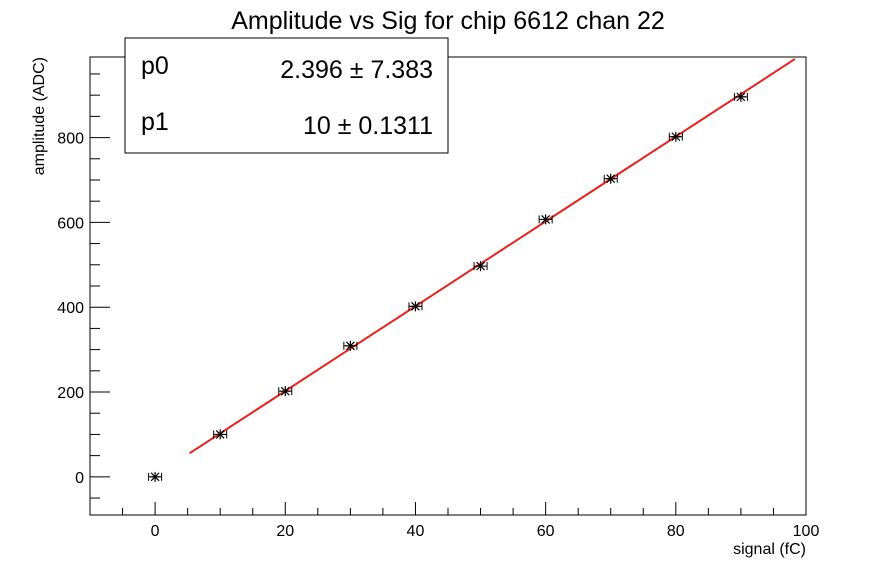 This screenshot has width=896, height=572. What do you see at coordinates (70, 139) in the screenshot?
I see `y-tick-label: 800` at bounding box center [70, 139].